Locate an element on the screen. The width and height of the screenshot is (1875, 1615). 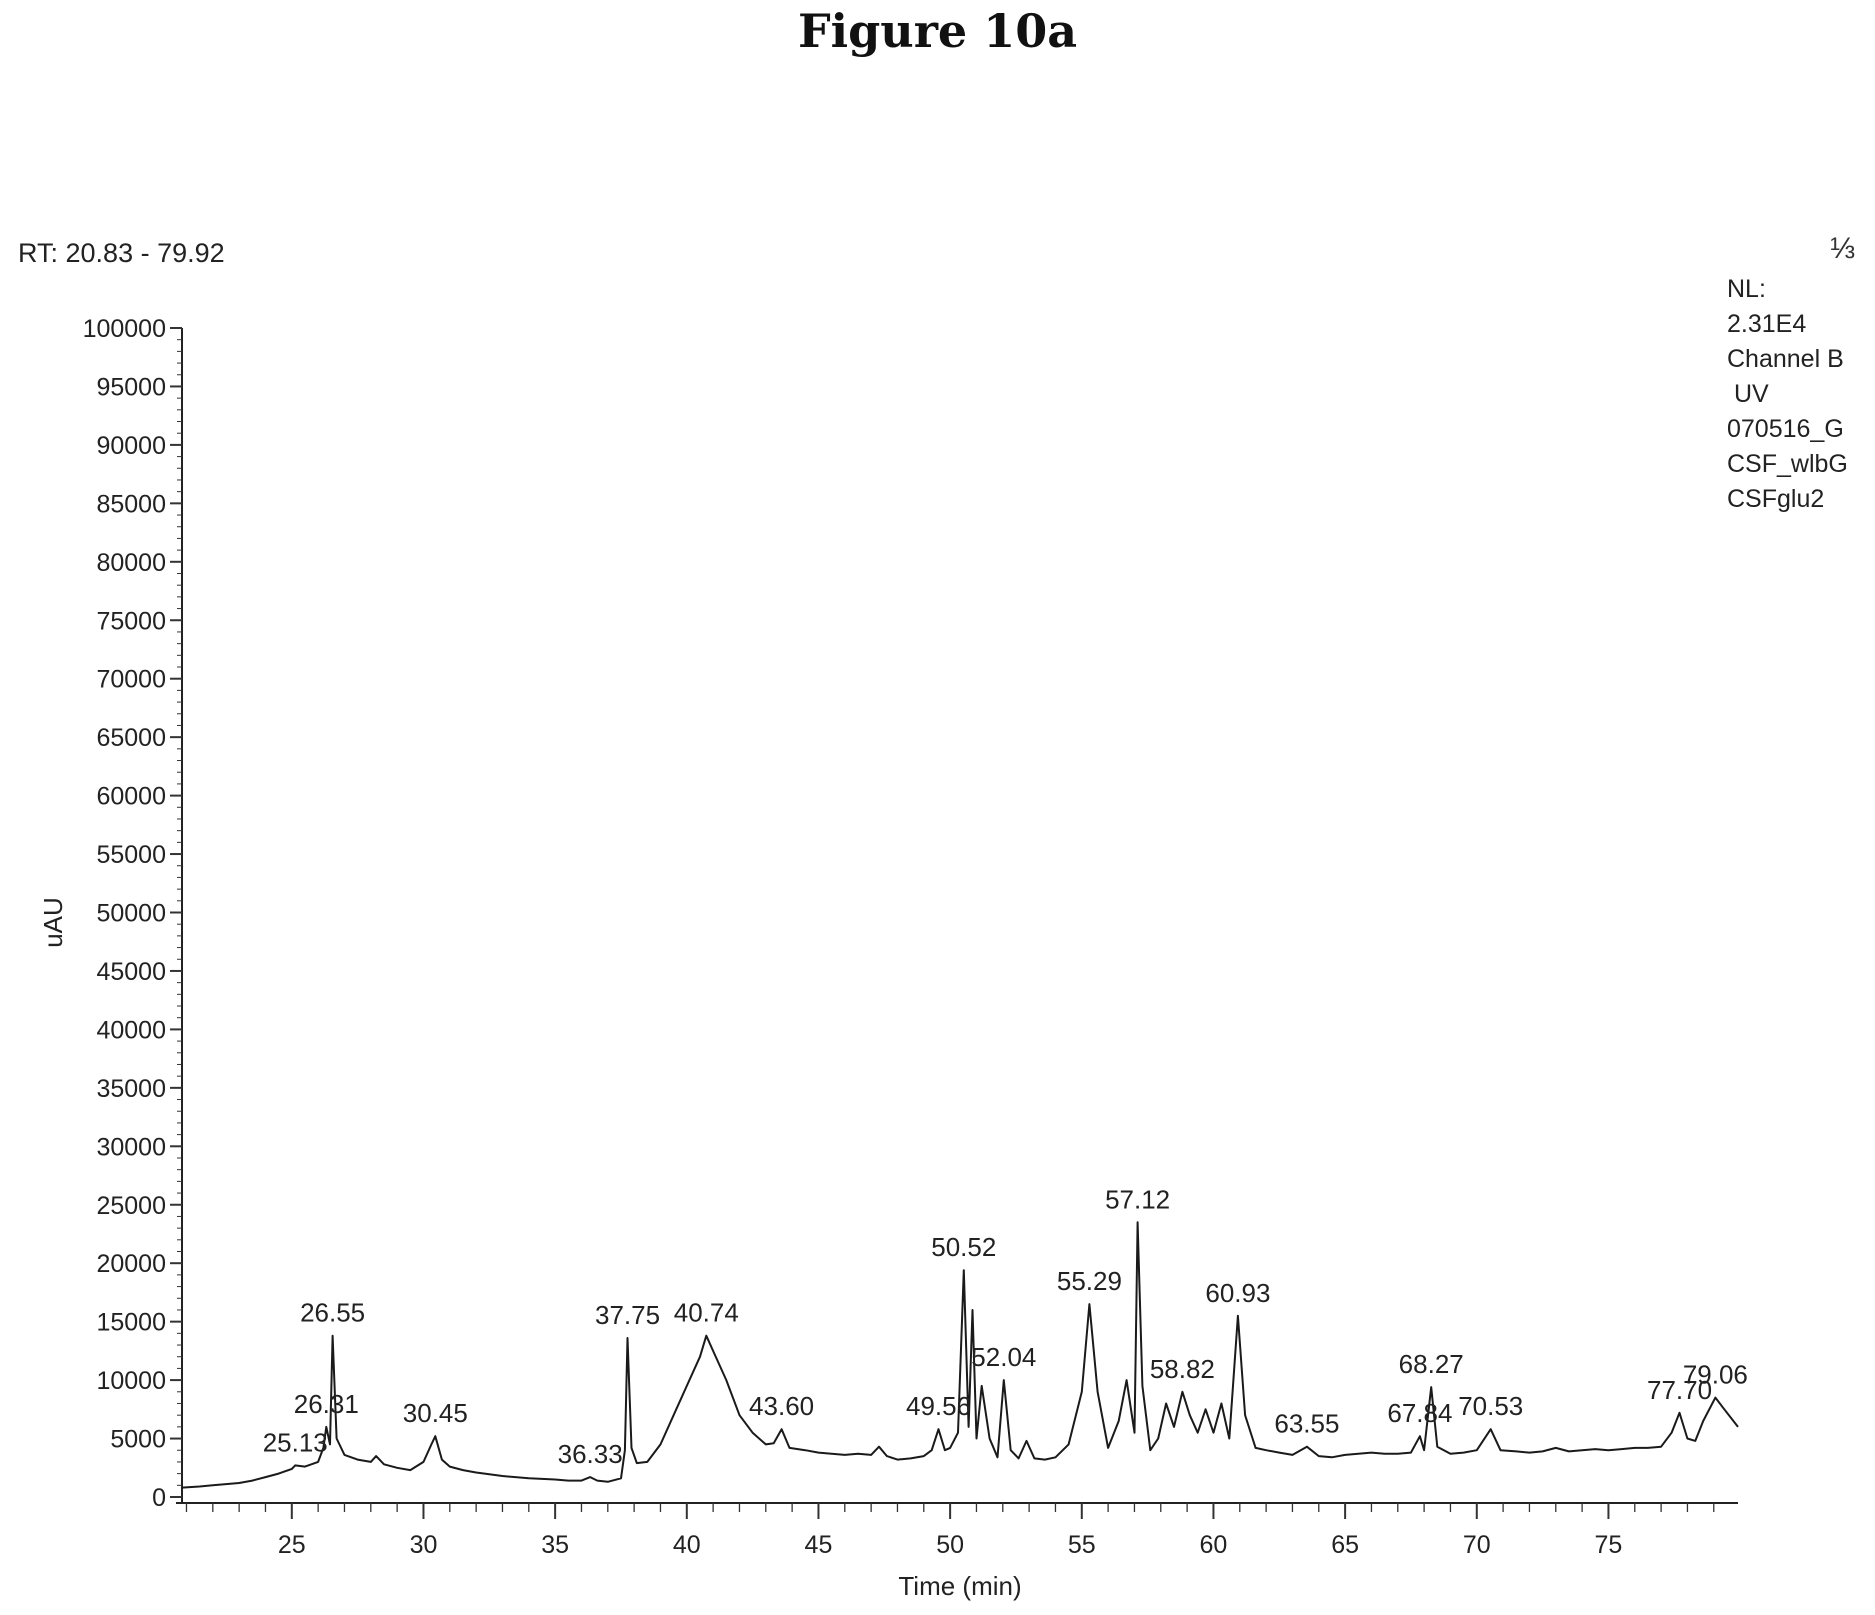
peak-label: 40.74 is located at coordinates (706, 1313).